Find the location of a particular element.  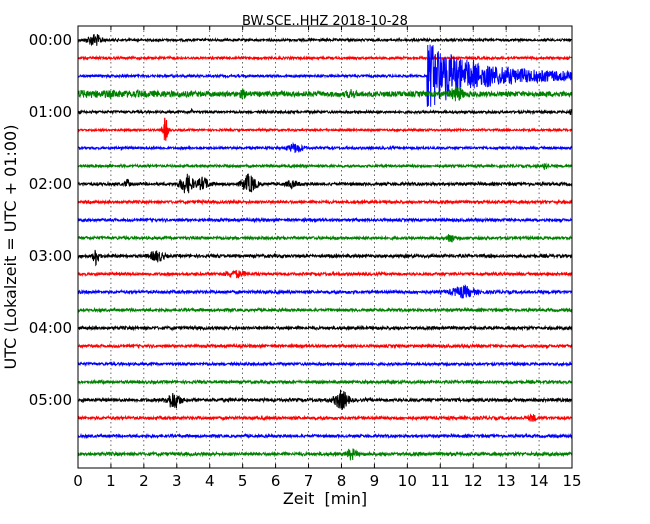

x-tick-label: 1 is located at coordinates (111, 481).